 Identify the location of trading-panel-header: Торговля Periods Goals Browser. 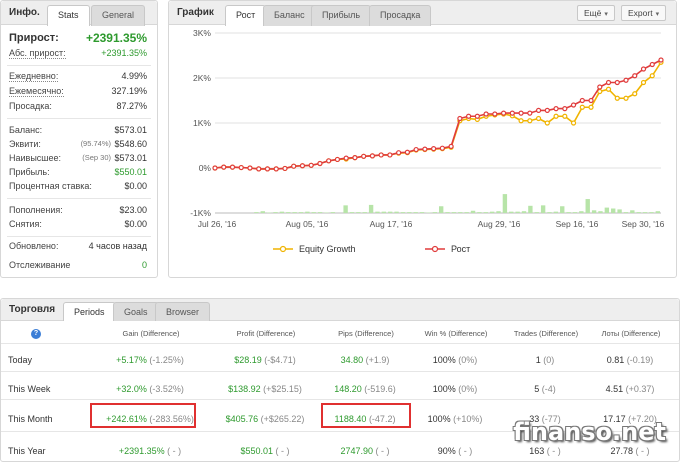
(340, 310).